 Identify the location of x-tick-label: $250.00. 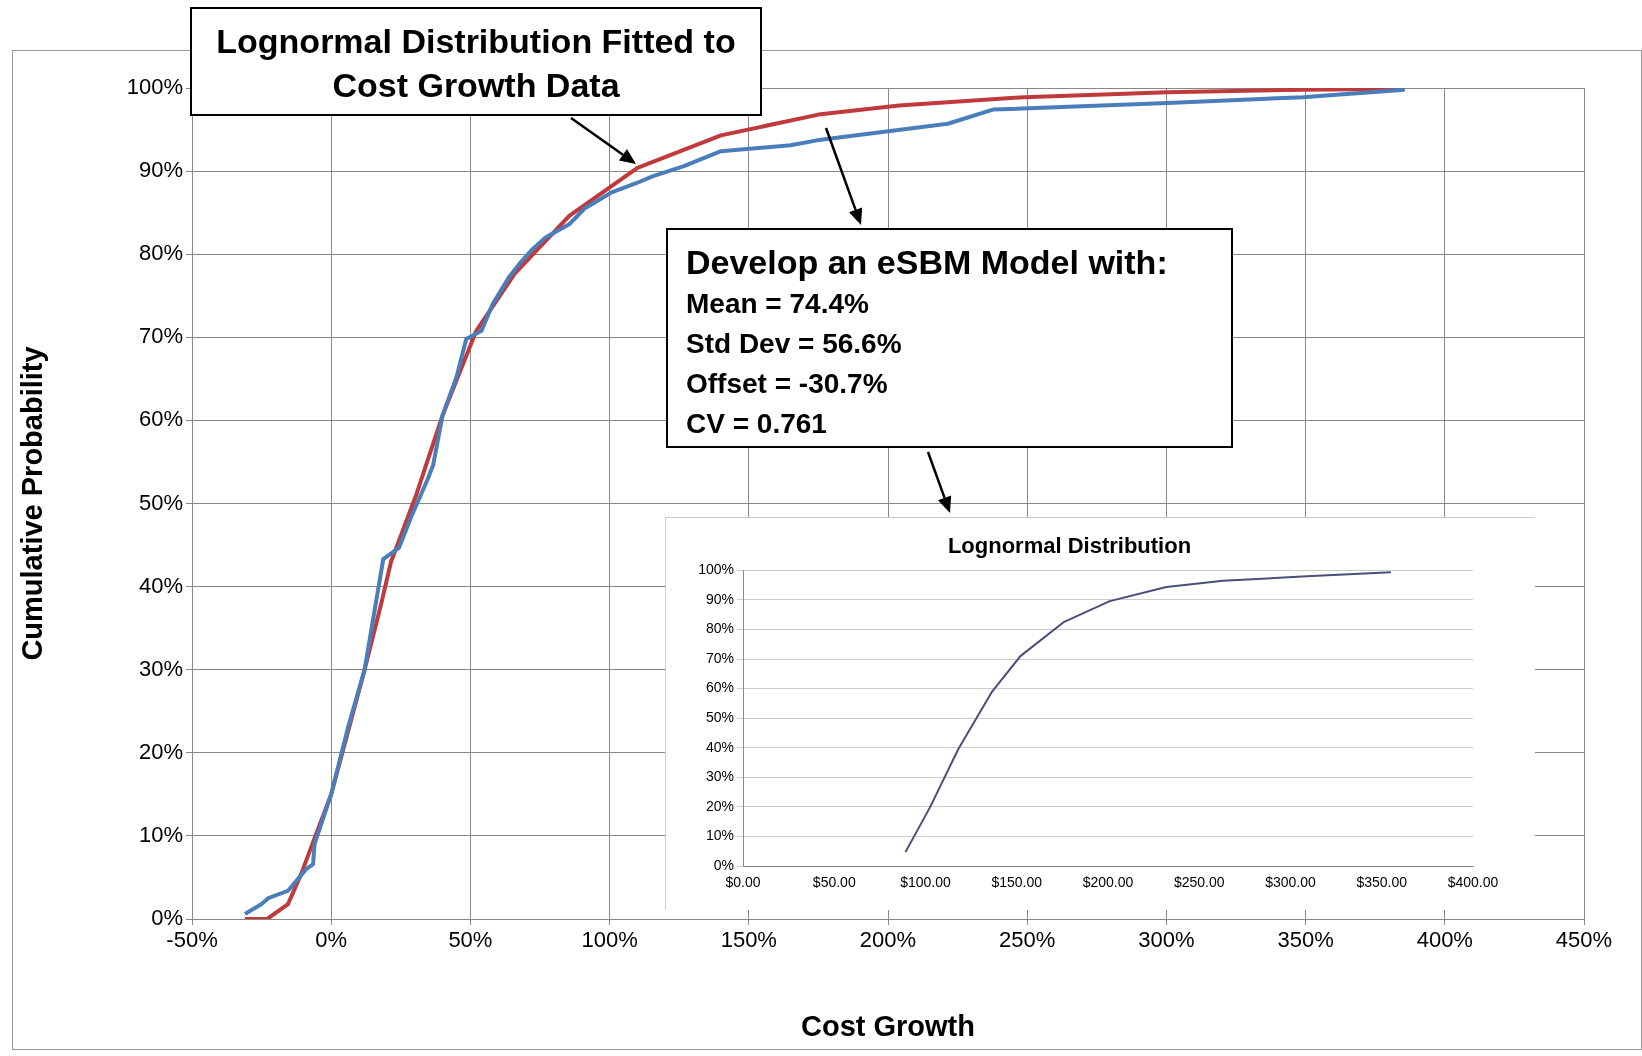
(1199, 882).